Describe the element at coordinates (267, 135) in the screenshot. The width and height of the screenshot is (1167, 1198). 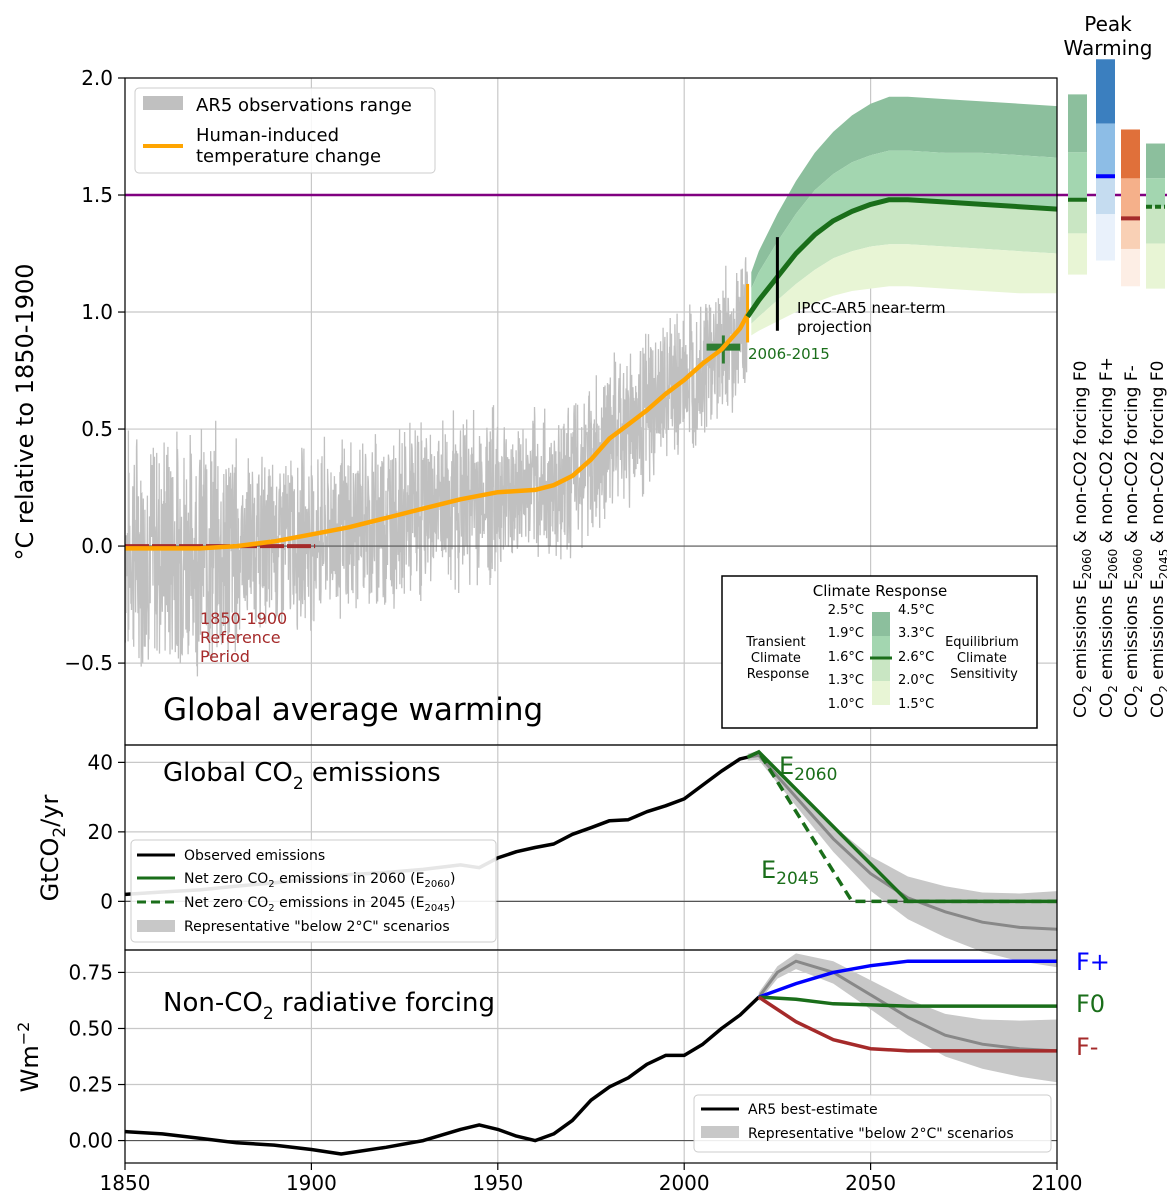
I see `legend-human-label-1: Human-induced` at that location.